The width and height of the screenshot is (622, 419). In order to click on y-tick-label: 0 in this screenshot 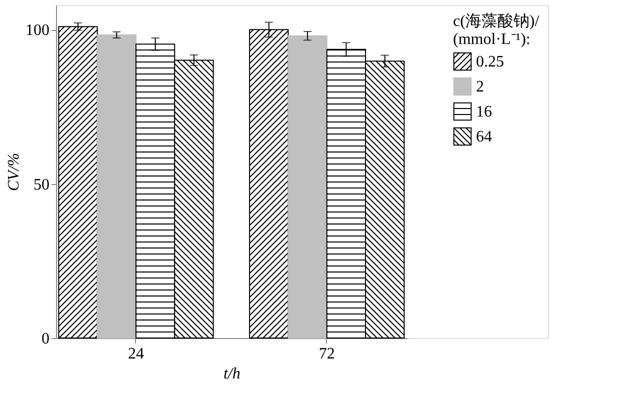, I will do `click(46, 339)`.